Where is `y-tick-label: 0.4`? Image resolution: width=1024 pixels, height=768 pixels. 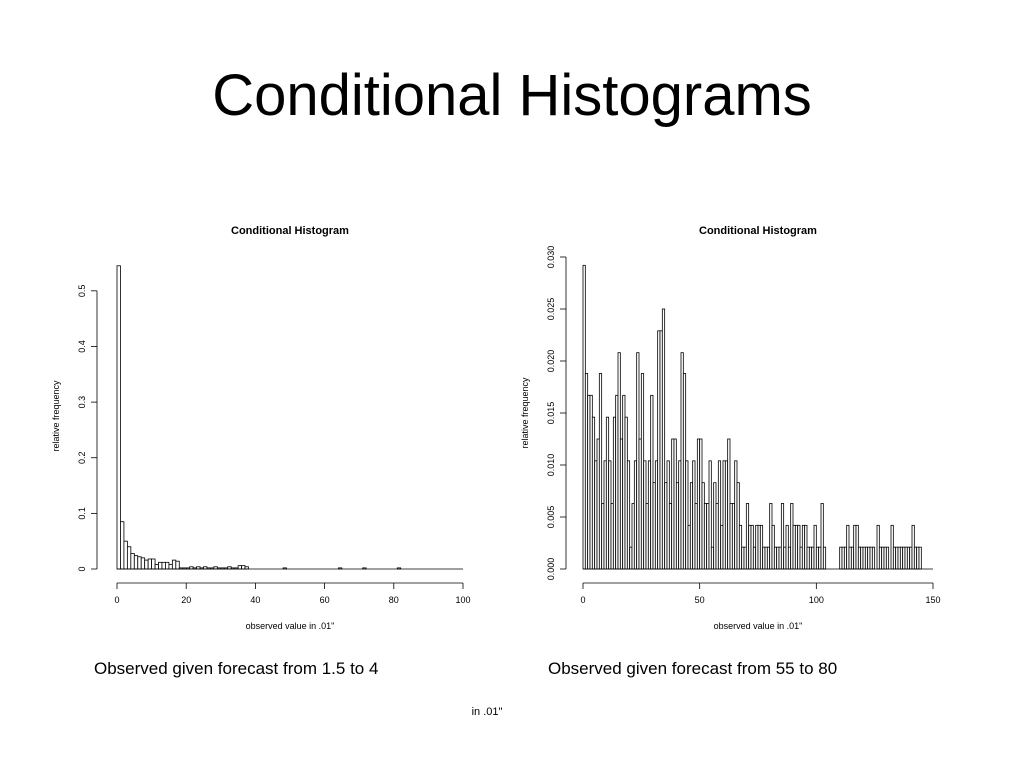
y-tick-label: 0.4 is located at coordinates (82, 346).